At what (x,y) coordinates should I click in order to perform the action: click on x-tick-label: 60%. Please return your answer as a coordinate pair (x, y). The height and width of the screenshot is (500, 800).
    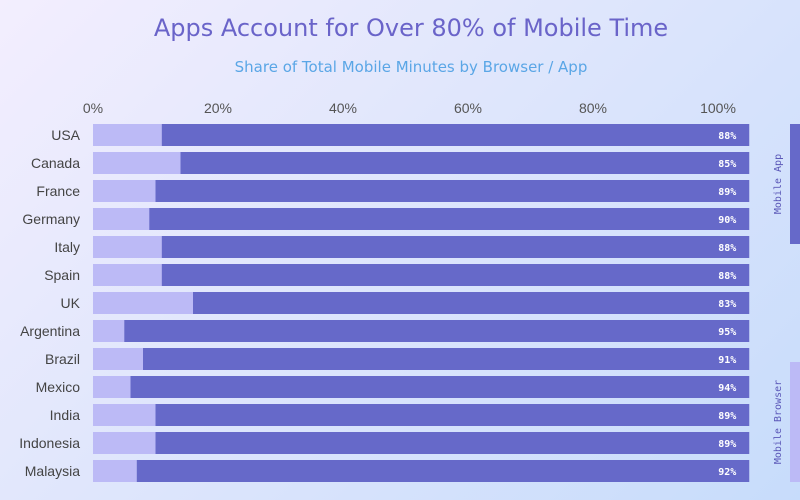
    Looking at the image, I should click on (468, 108).